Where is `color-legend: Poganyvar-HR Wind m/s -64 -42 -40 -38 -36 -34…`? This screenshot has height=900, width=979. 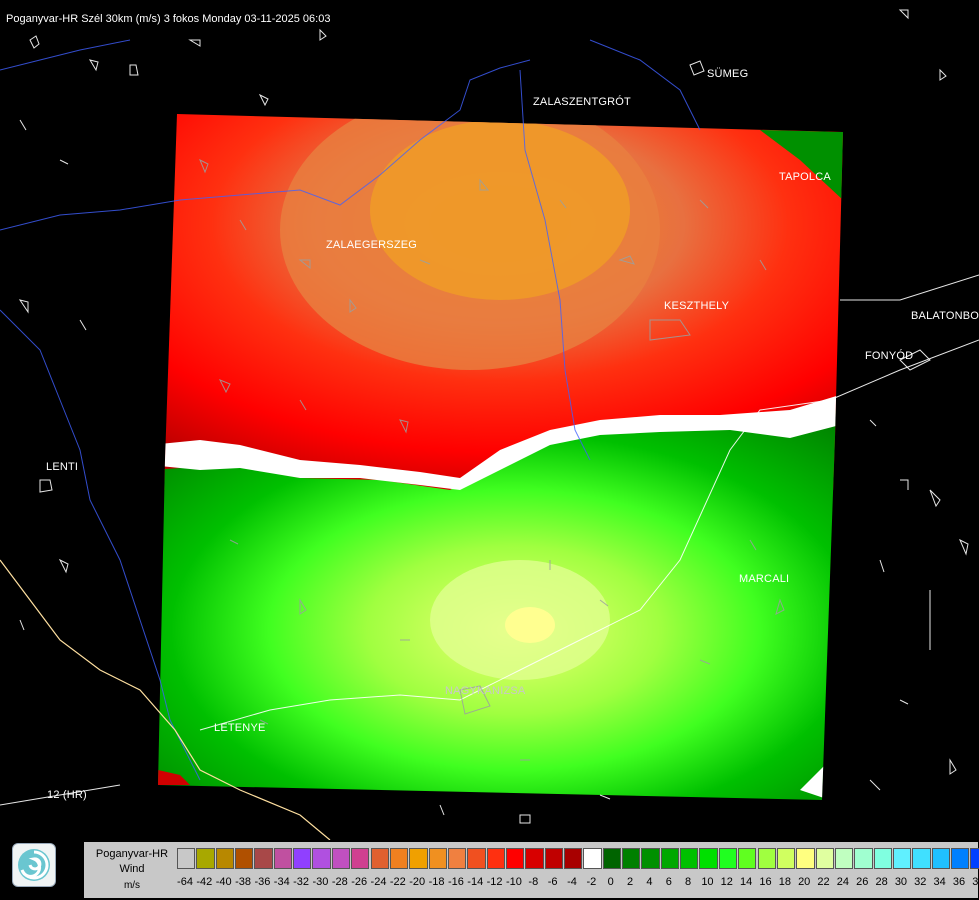 color-legend: Poganyvar-HR Wind m/s -64 -42 -40 -38 -36 -34… is located at coordinates (531, 870).